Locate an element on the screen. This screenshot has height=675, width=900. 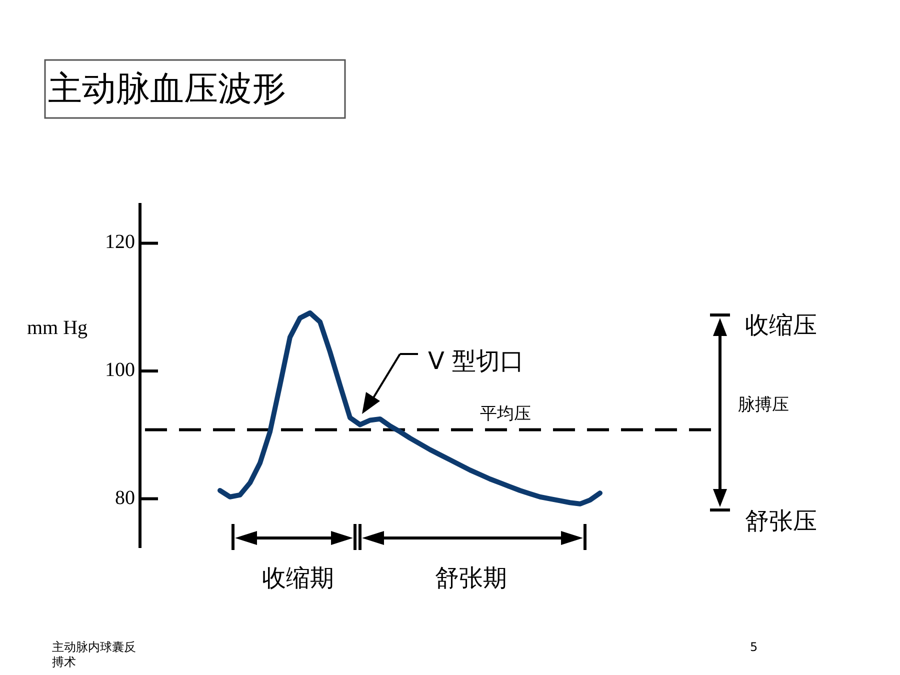
y-tick-label: 120 is located at coordinates (119, 242).